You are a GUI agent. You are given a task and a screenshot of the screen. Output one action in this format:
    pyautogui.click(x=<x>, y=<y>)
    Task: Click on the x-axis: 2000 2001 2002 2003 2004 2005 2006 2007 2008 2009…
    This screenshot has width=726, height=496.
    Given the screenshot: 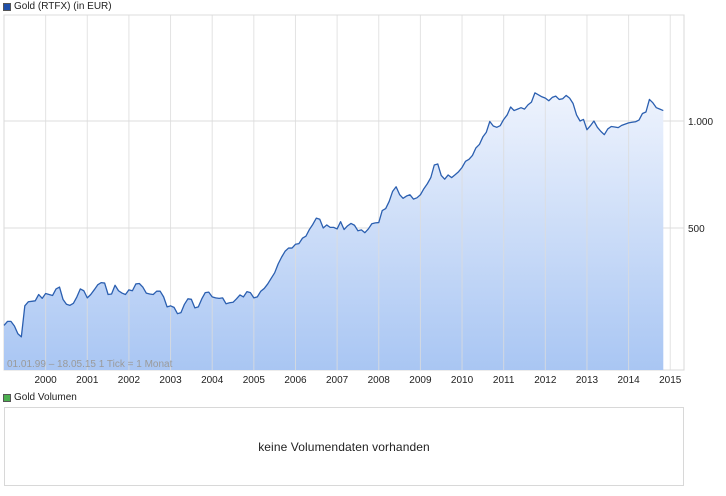 What is the action you would take?
    pyautogui.click(x=358, y=380)
    